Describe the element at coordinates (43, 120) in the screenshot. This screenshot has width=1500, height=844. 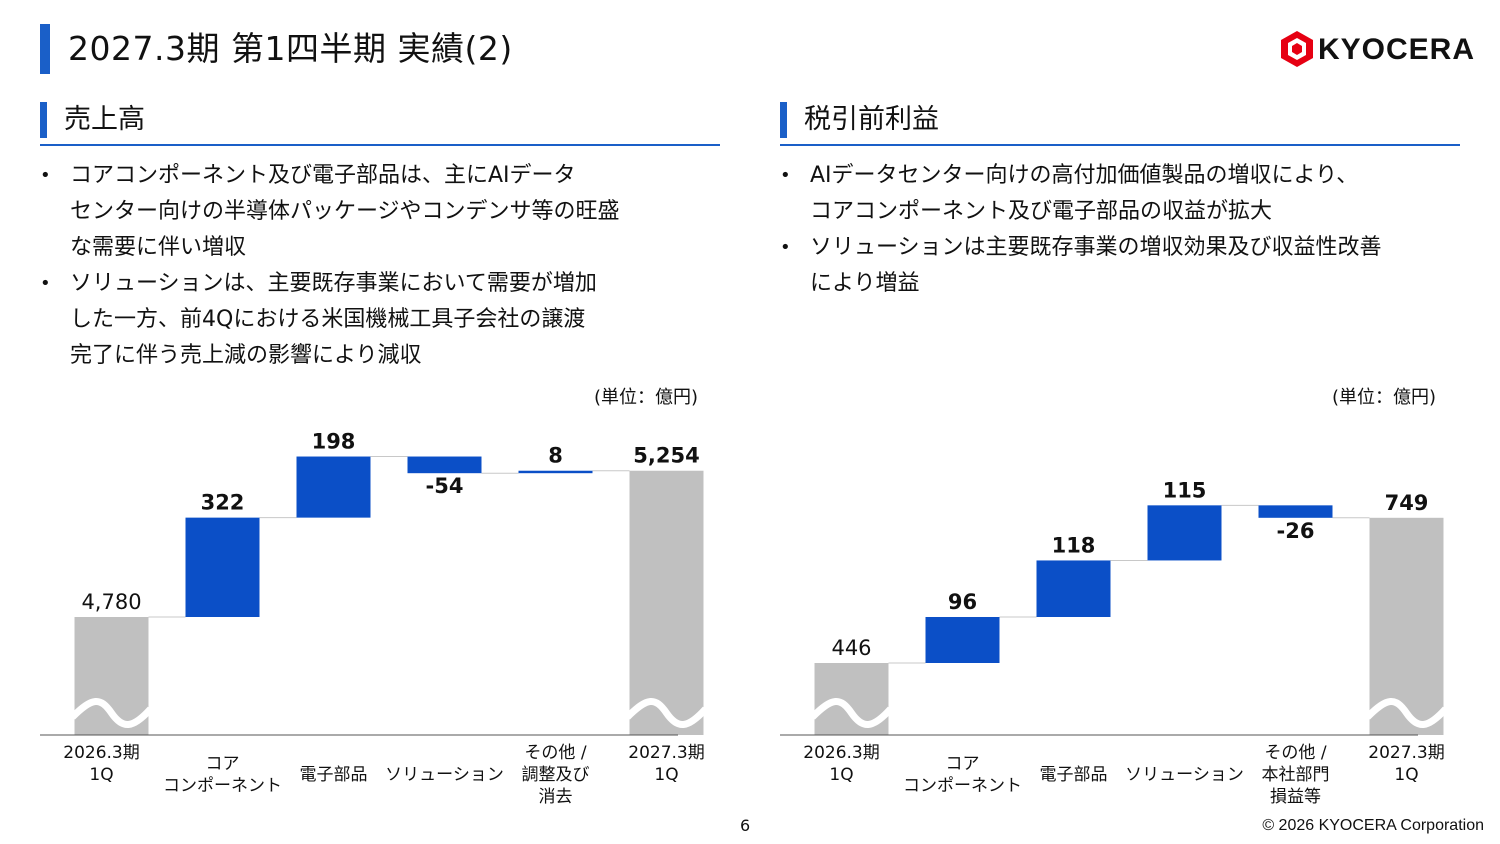
I see `sales-section-accent` at that location.